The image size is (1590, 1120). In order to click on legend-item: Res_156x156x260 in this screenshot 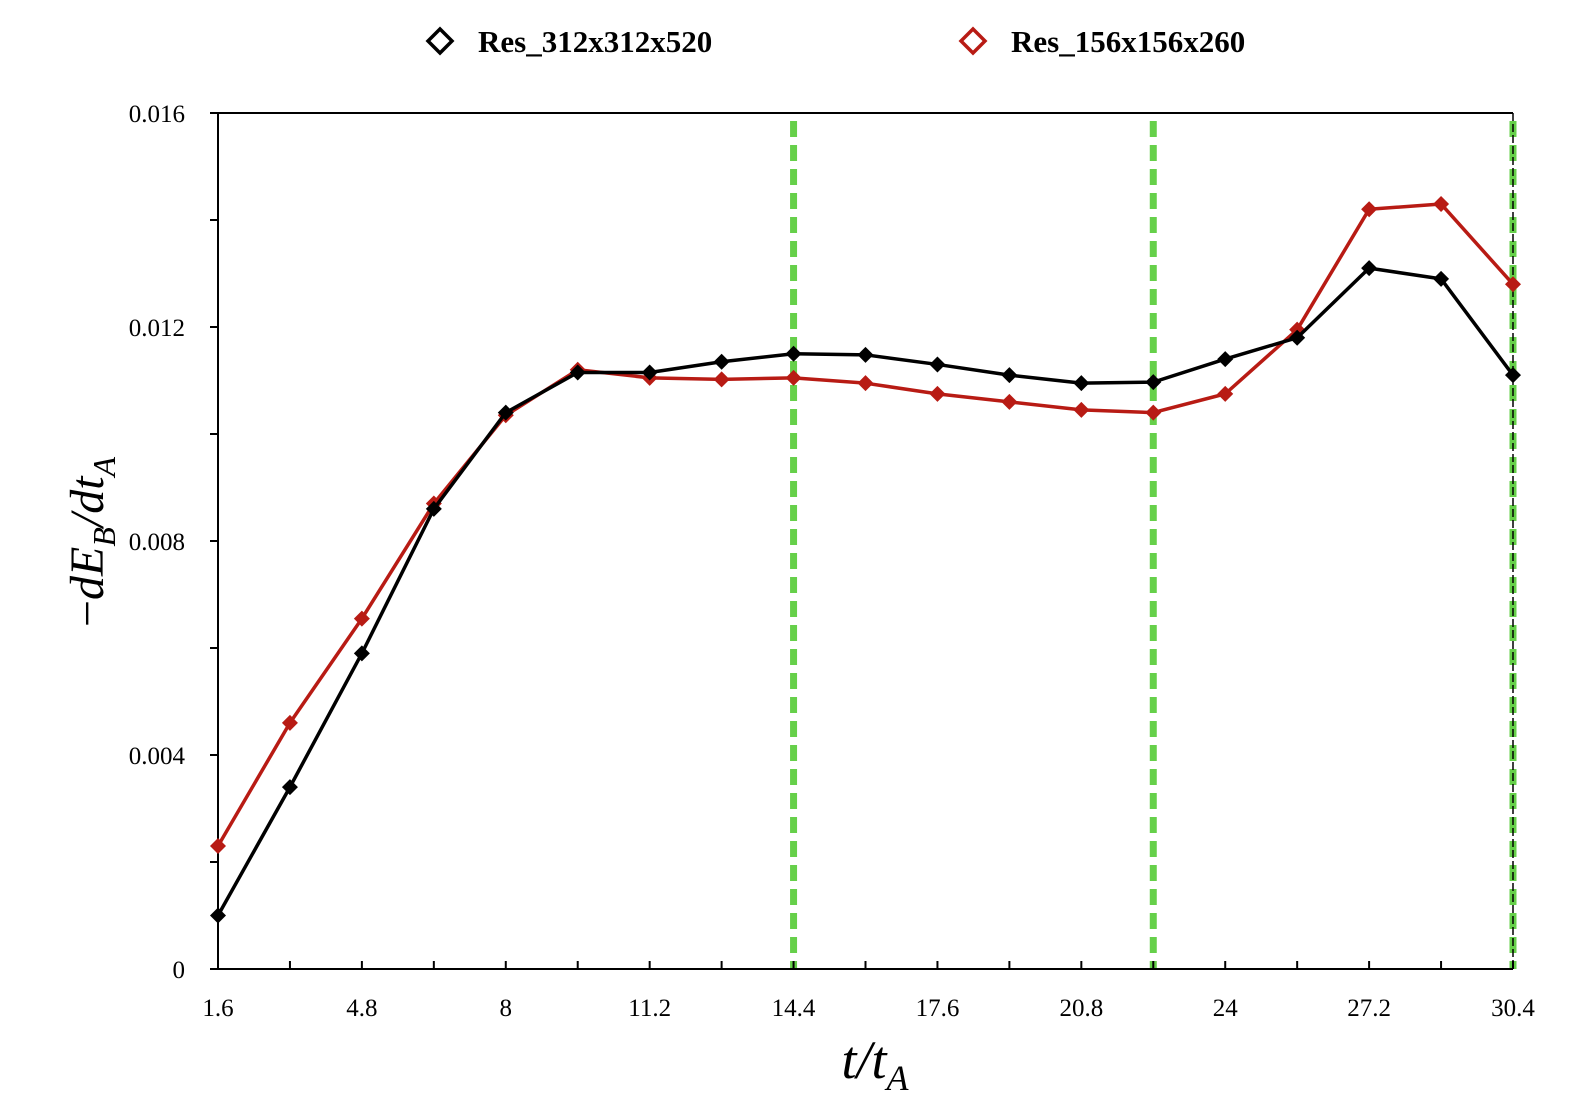, I will do `click(1101, 41)`.